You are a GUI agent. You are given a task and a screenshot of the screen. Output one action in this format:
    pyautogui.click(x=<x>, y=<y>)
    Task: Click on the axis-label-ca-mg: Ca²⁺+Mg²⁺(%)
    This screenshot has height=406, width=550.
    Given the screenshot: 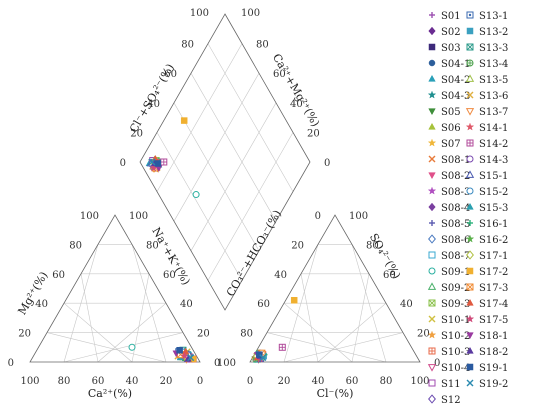 What is the action you would take?
    pyautogui.click(x=296, y=90)
    